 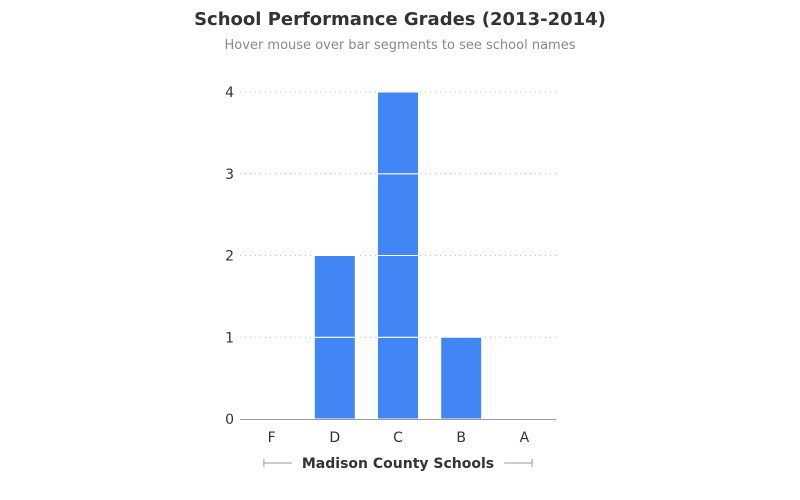 I want to click on y-tick-label: 0, so click(x=229, y=420).